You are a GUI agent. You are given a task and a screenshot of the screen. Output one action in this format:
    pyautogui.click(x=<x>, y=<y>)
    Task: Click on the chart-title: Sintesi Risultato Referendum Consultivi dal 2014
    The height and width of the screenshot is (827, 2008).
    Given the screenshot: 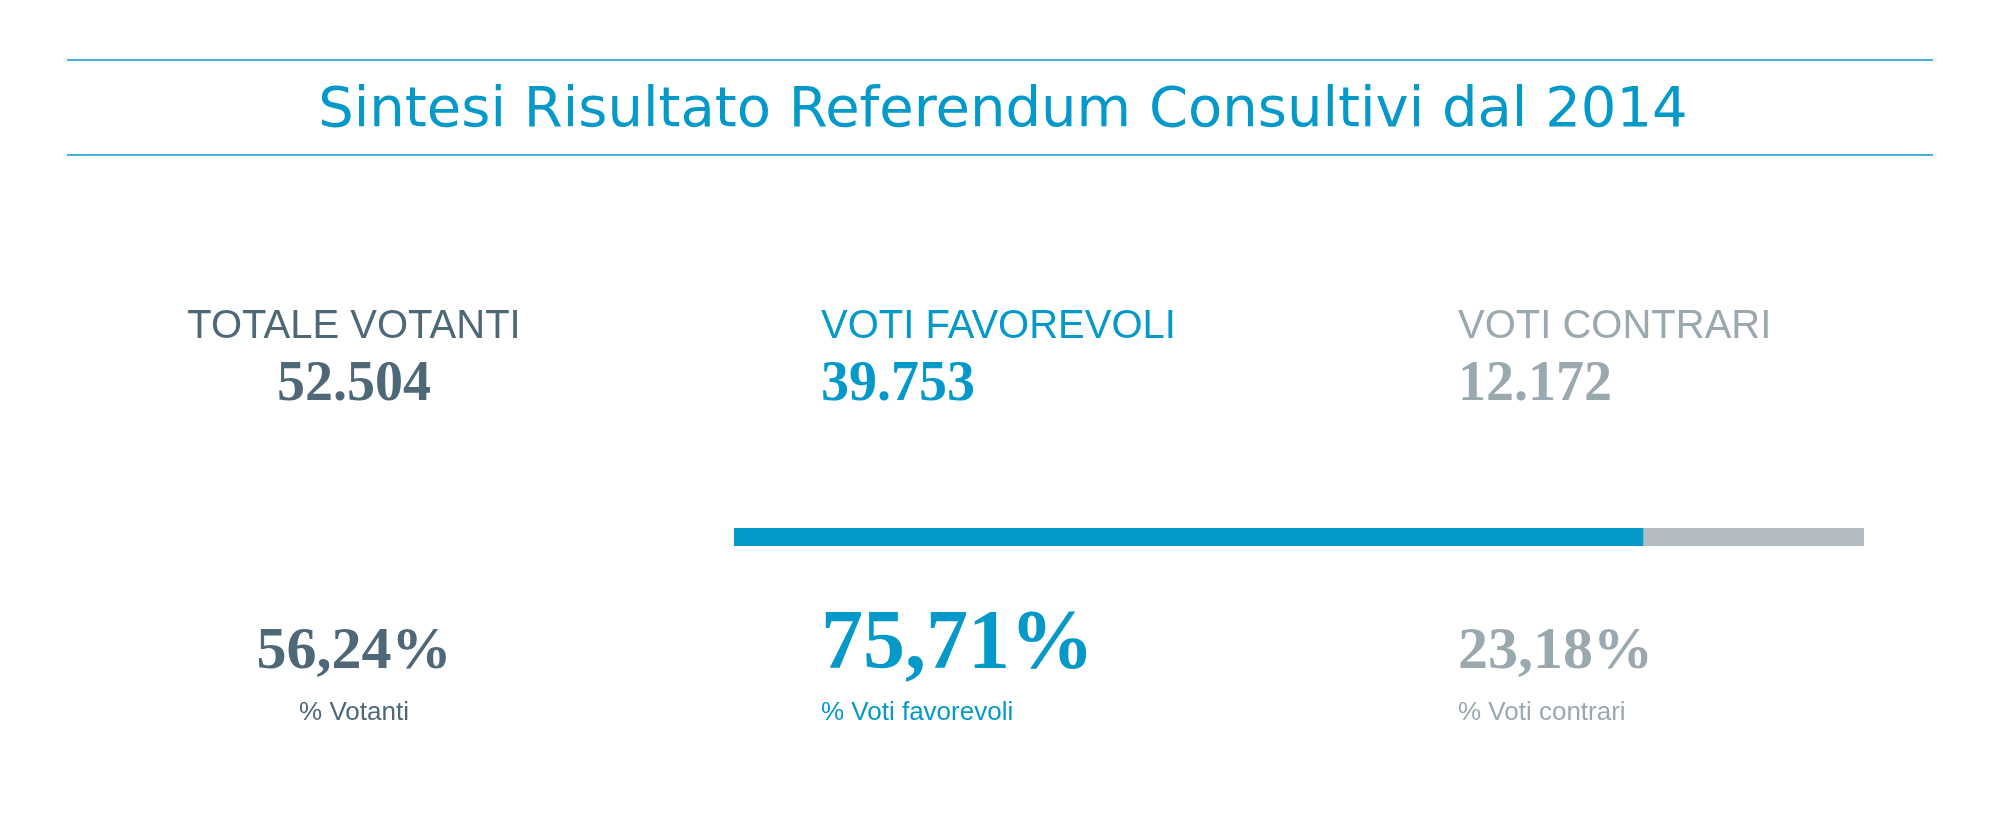 What is the action you would take?
    pyautogui.click(x=1003, y=106)
    